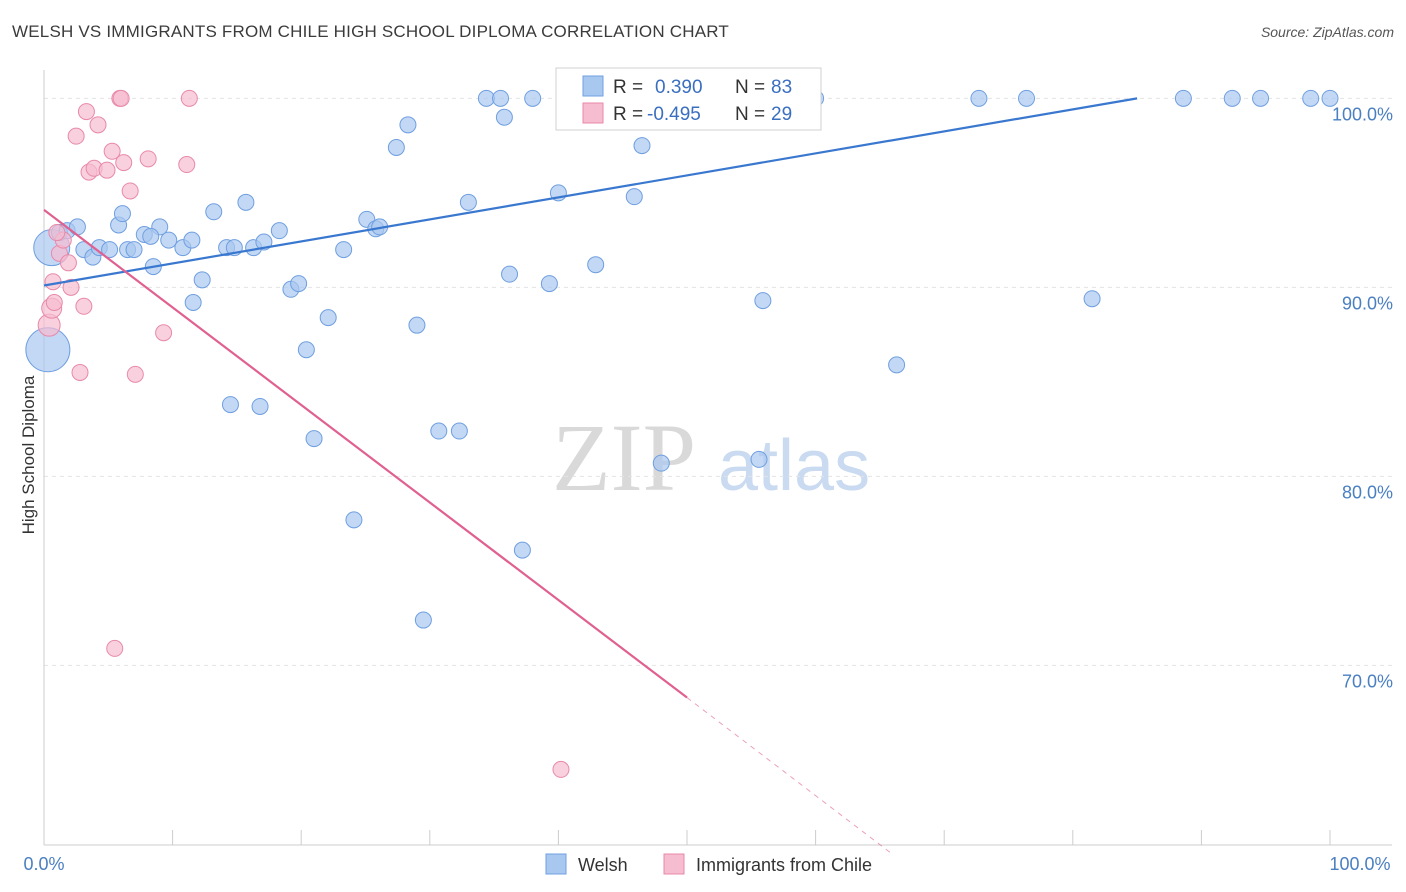 The image size is (1406, 892). What do you see at coordinates (603, 865) in the screenshot?
I see `bottom-legend-label-welsh: Welsh` at bounding box center [603, 865].